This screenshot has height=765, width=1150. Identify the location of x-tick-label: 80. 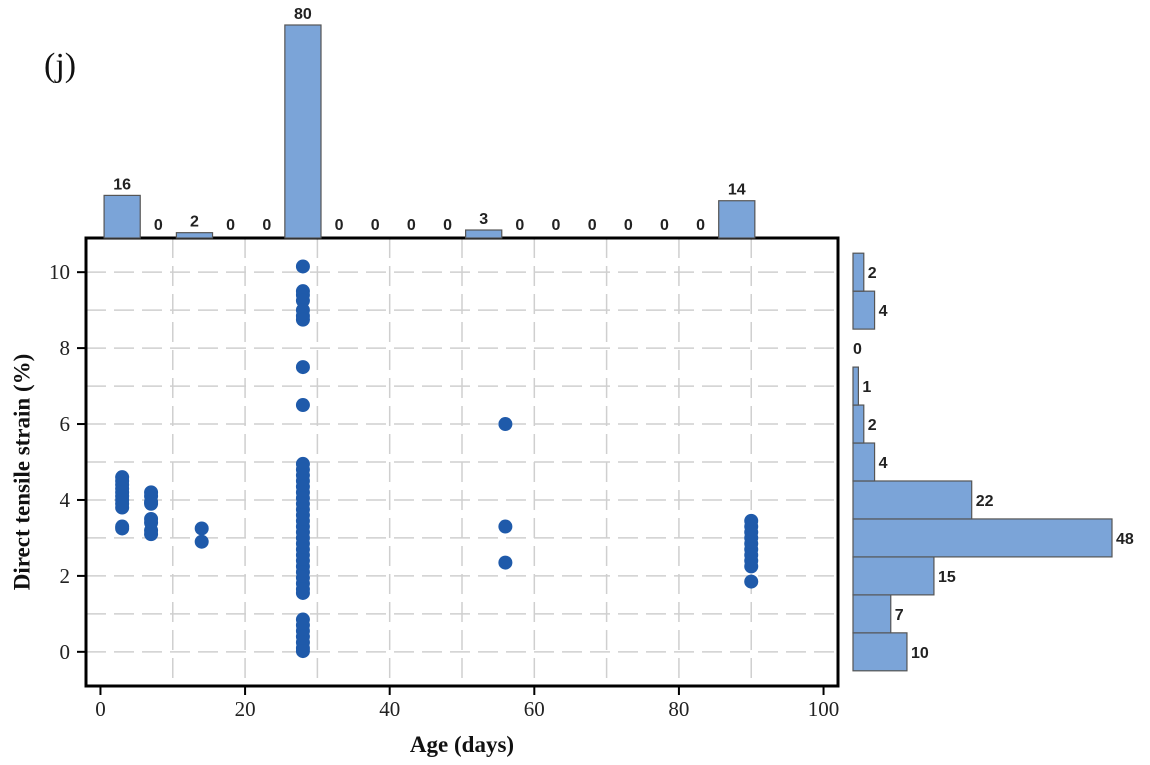
(678, 709).